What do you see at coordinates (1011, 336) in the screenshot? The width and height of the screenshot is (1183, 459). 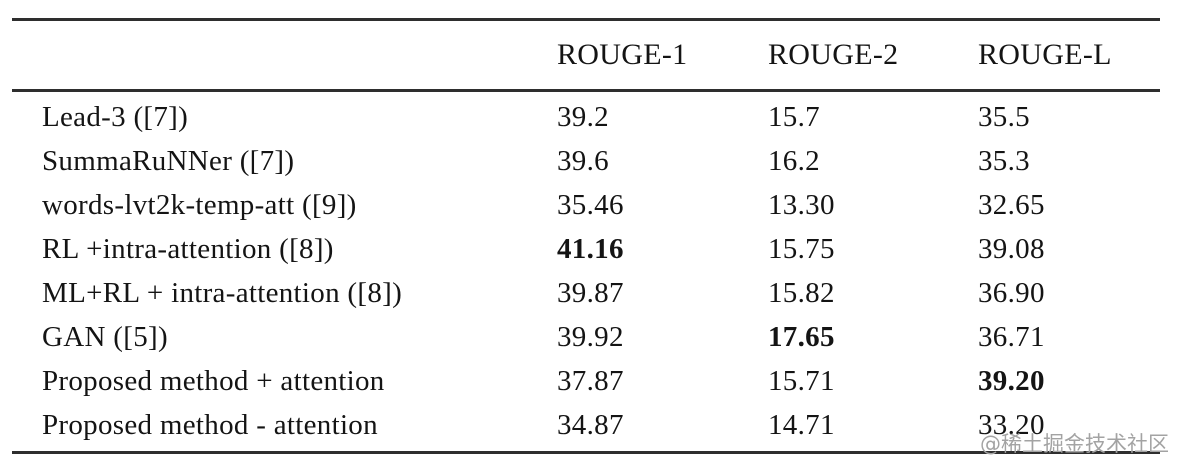 I see `score-cell: 36.71` at bounding box center [1011, 336].